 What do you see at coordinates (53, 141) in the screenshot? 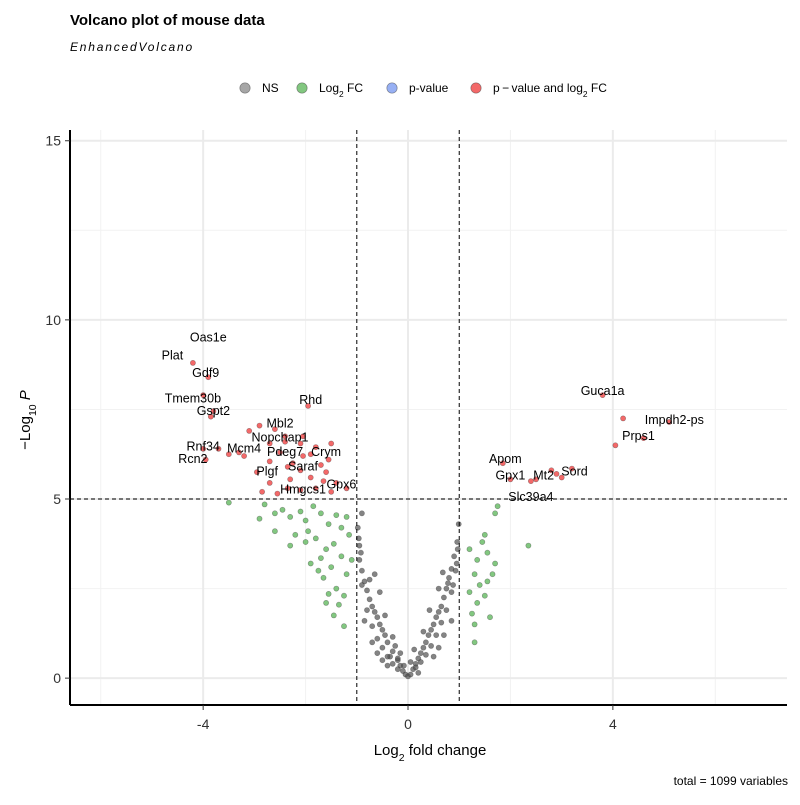
I see `y-tick-label: 15` at bounding box center [53, 141].